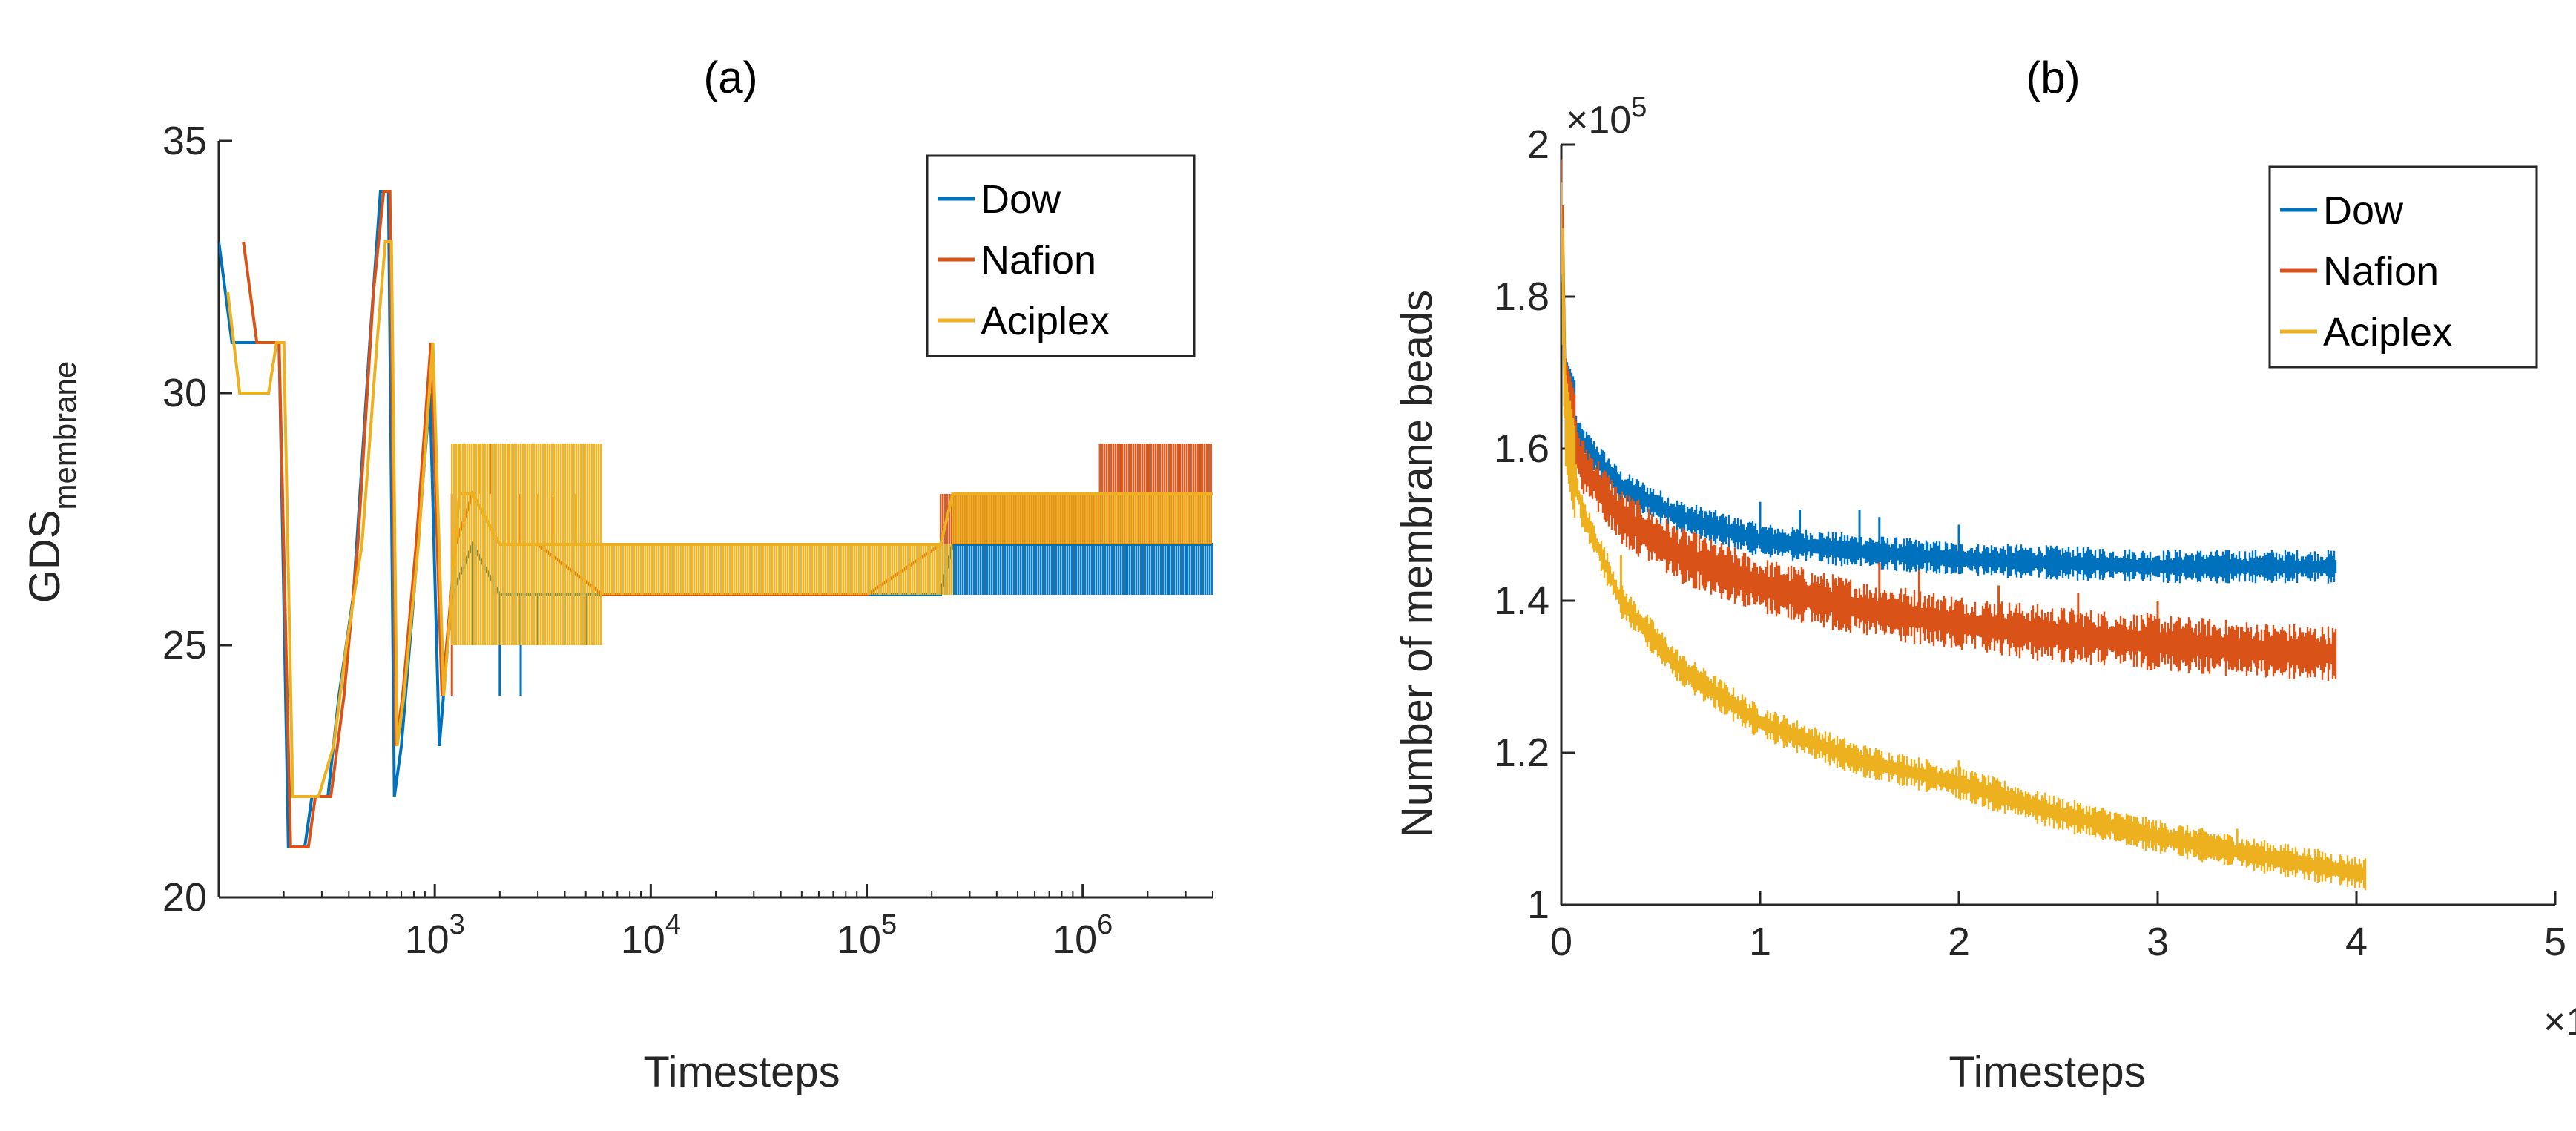 The height and width of the screenshot is (1131, 2576). I want to click on panel-a-ytick-label: 30, so click(184, 393).